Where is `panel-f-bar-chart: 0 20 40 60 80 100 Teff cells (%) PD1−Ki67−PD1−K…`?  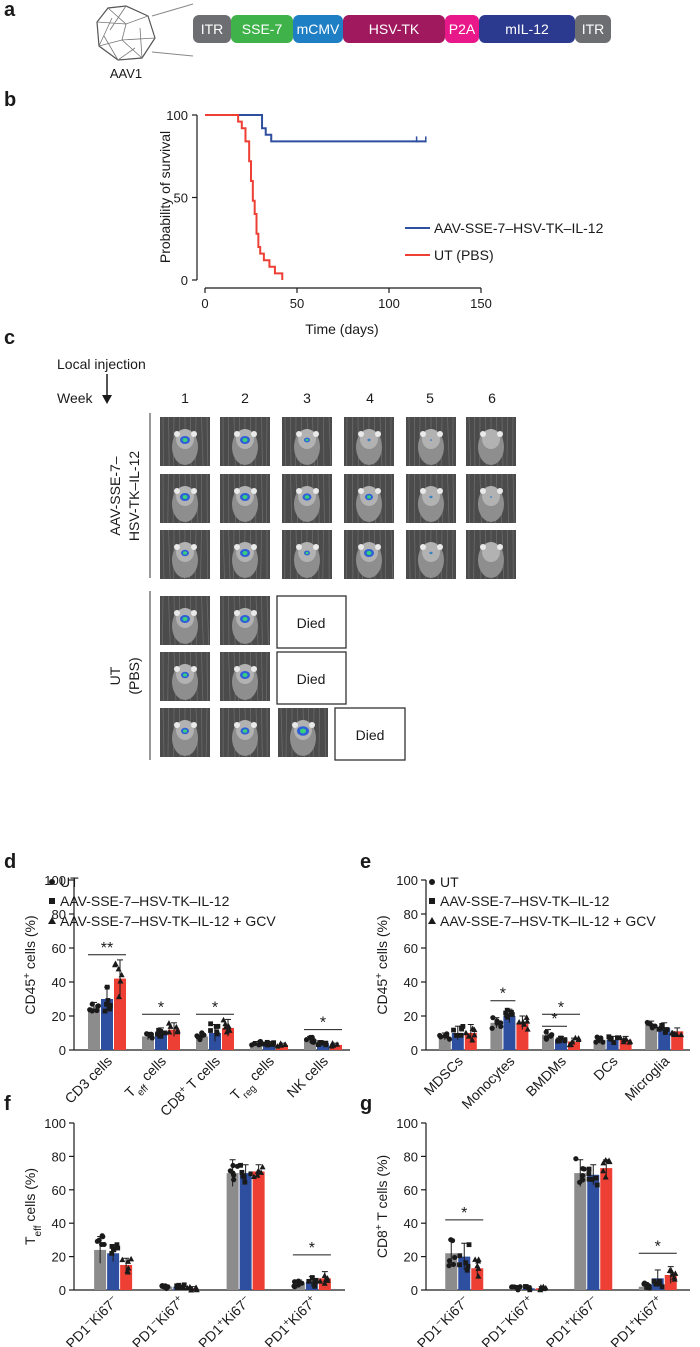
panel-f-bar-chart: 0 20 40 60 80 100 Teff cells (%) PD1−Ki67−PD1−K… is located at coordinates (183, 1231).